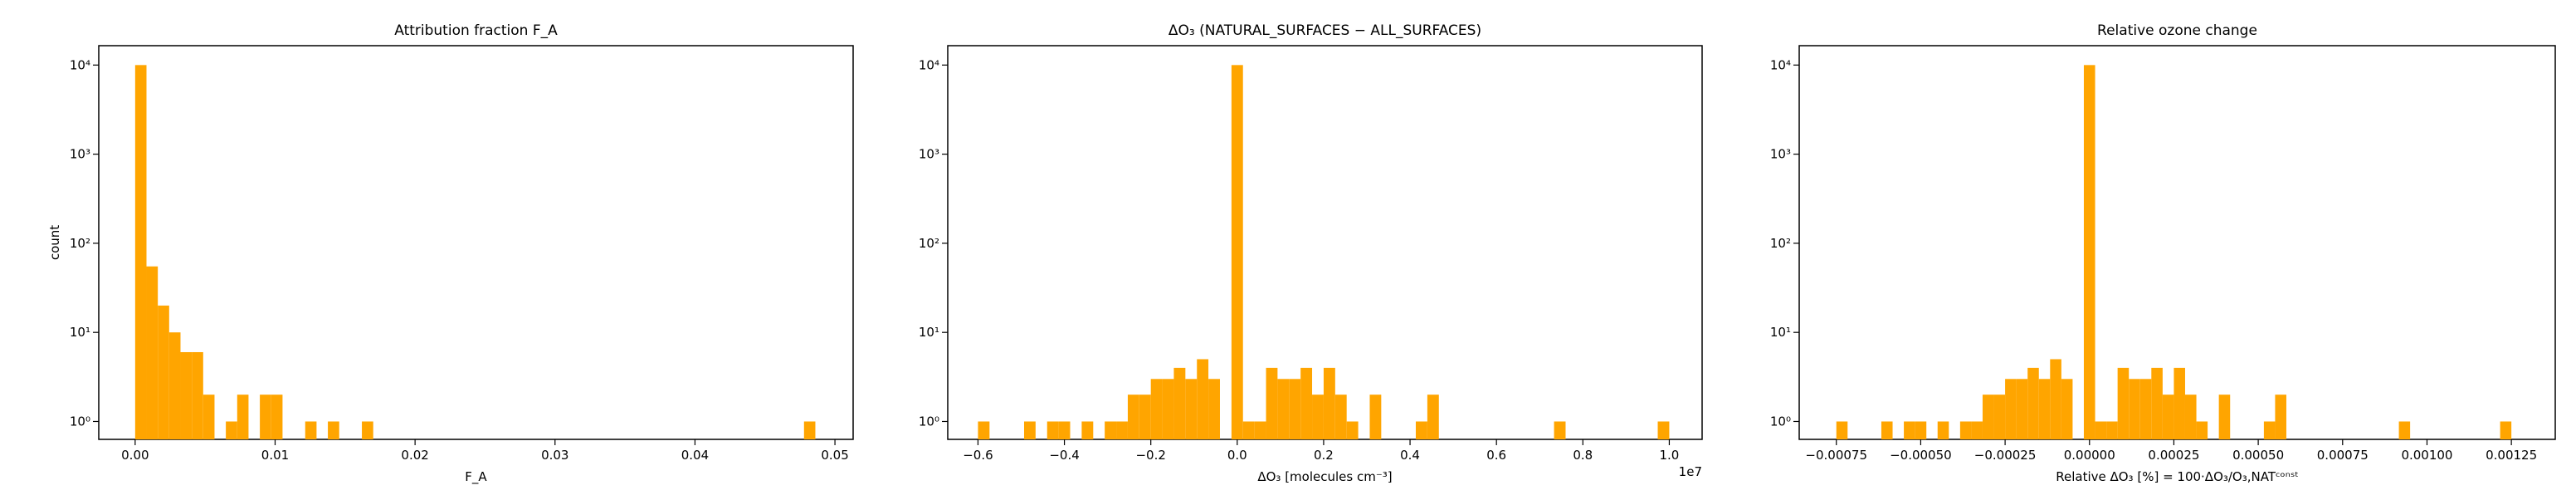 This screenshot has height=500, width=2576. Describe the element at coordinates (54, 242) in the screenshot. I see `y-axis-label: count` at that location.